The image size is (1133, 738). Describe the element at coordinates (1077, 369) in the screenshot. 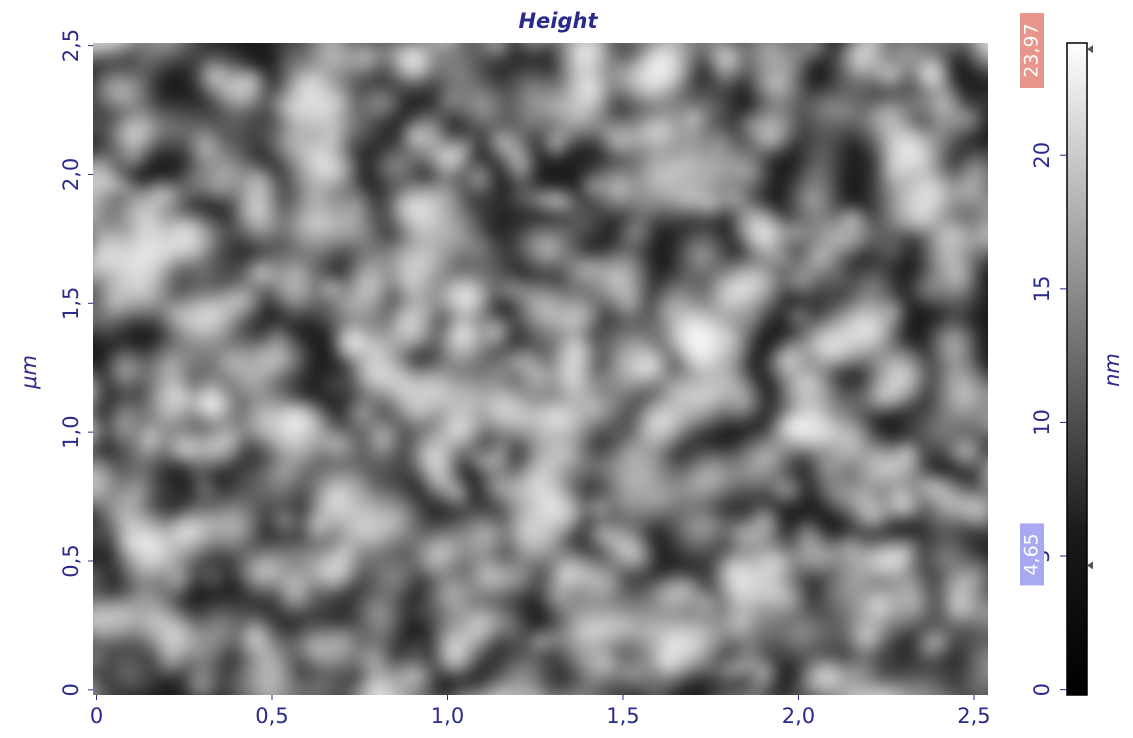

I see `colorbar` at that location.